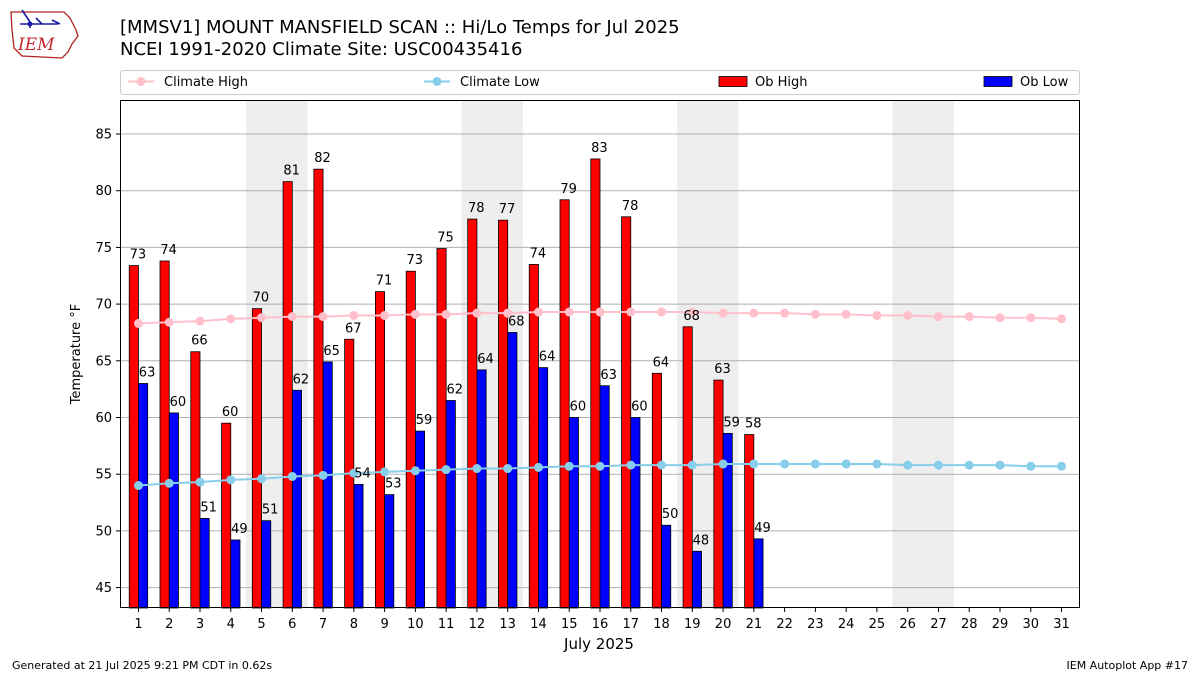  Describe the element at coordinates (568, 189) in the screenshot. I see `ob-high-label: 79` at that location.